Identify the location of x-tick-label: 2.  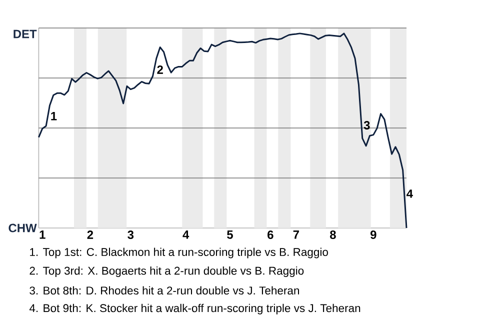
(90, 234).